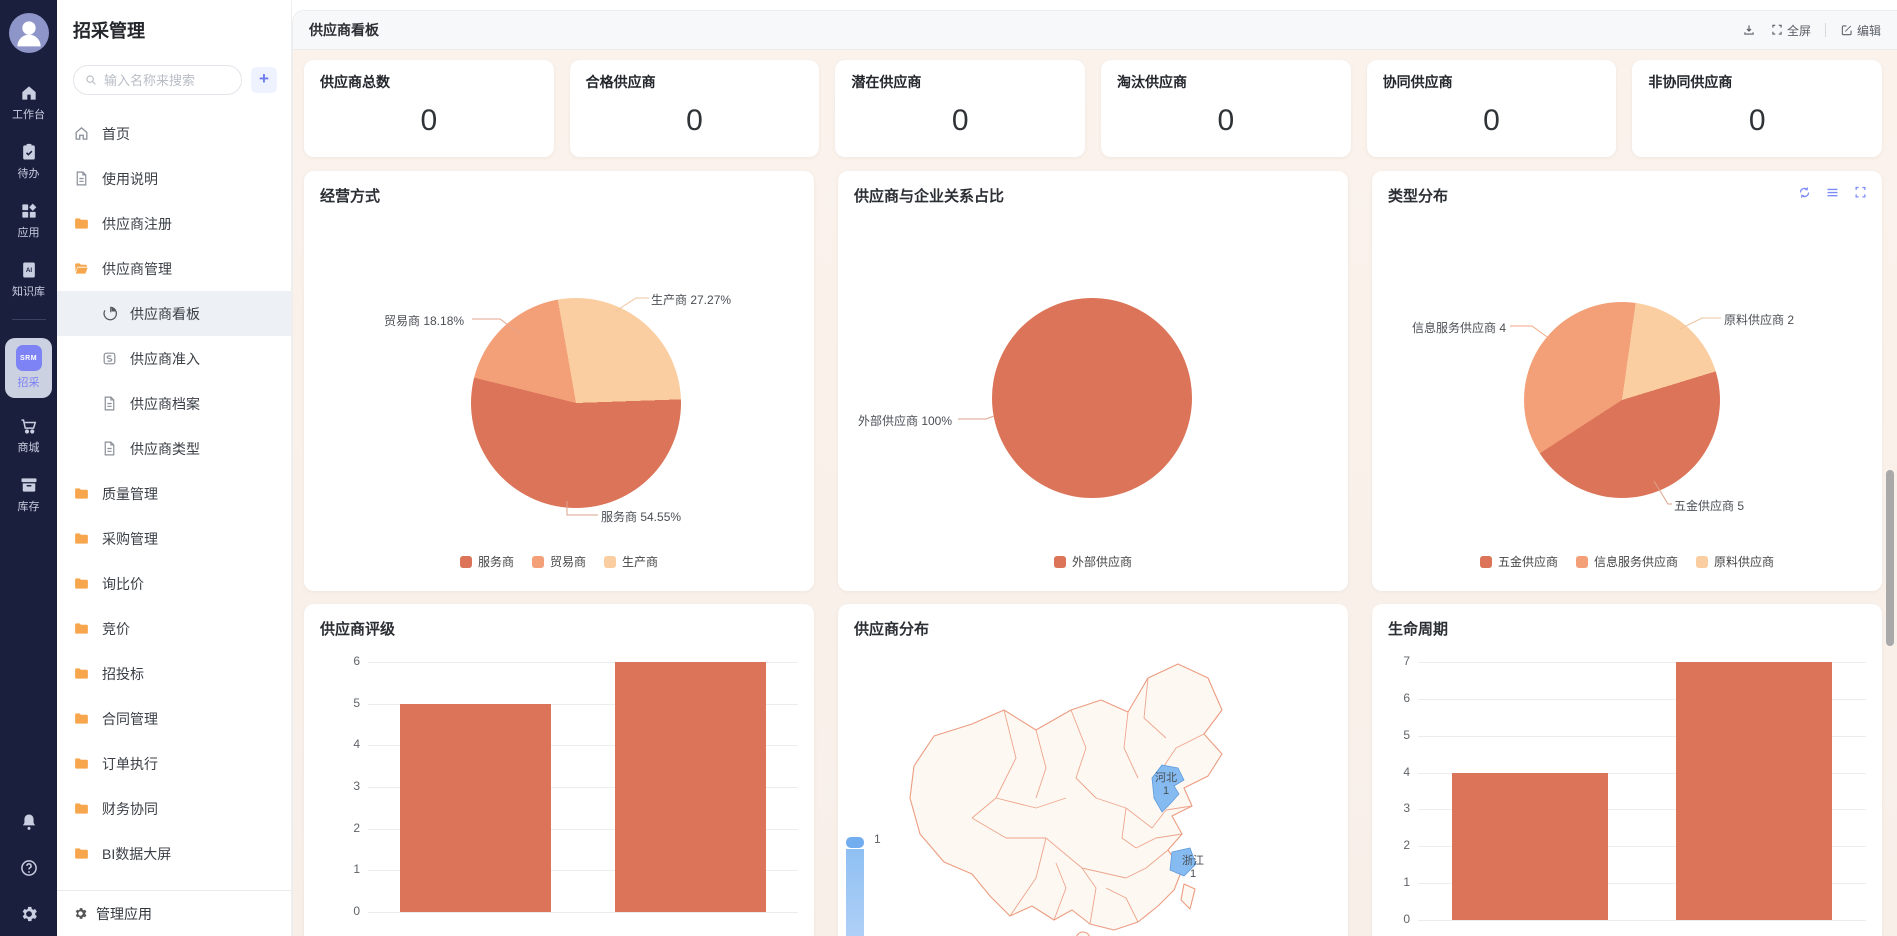 The image size is (1897, 936). I want to click on y-tick-label: 2, so click(1406, 845).